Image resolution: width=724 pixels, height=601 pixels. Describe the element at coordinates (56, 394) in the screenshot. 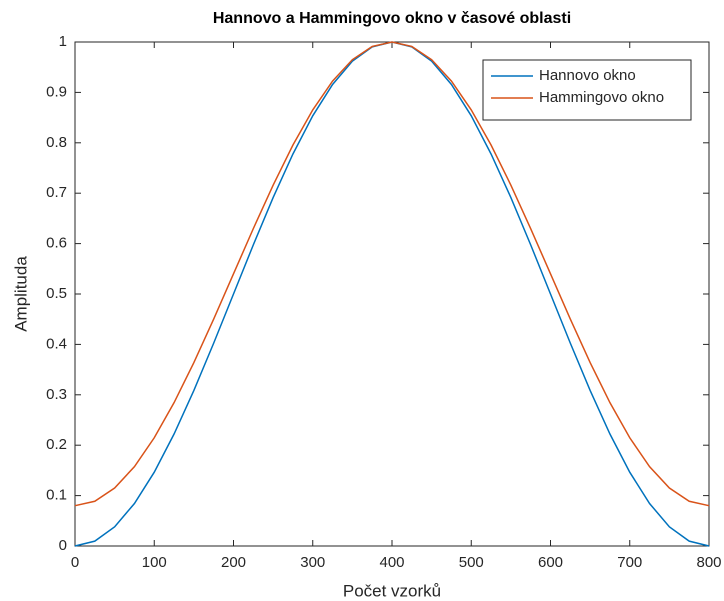

I see `y-tick-label: 0.3` at that location.